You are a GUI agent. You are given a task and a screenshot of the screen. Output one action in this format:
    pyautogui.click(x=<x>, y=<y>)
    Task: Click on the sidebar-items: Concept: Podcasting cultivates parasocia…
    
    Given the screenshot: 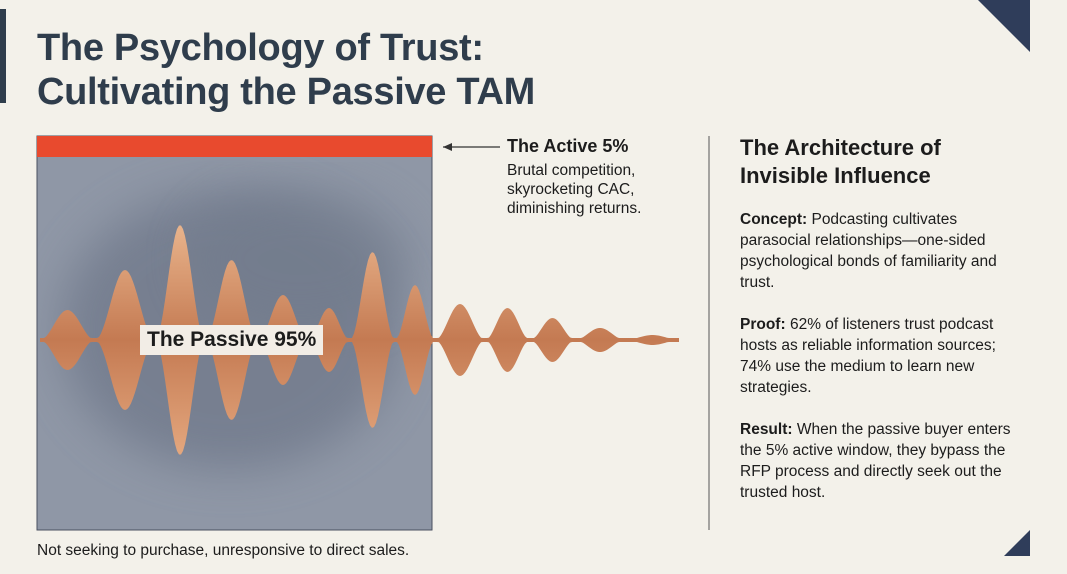 What is the action you would take?
    pyautogui.click(x=882, y=366)
    